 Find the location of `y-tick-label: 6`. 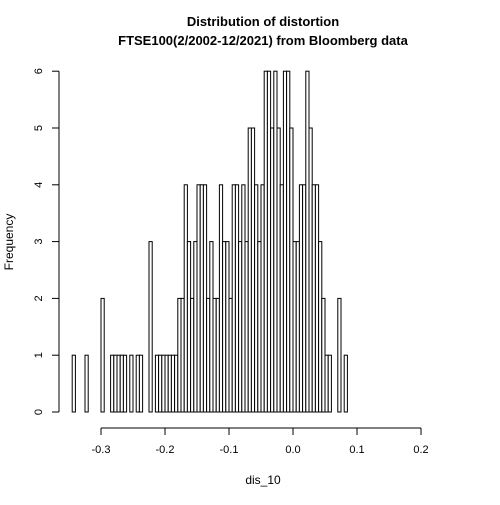

y-tick-label: 6 is located at coordinates (39, 71).